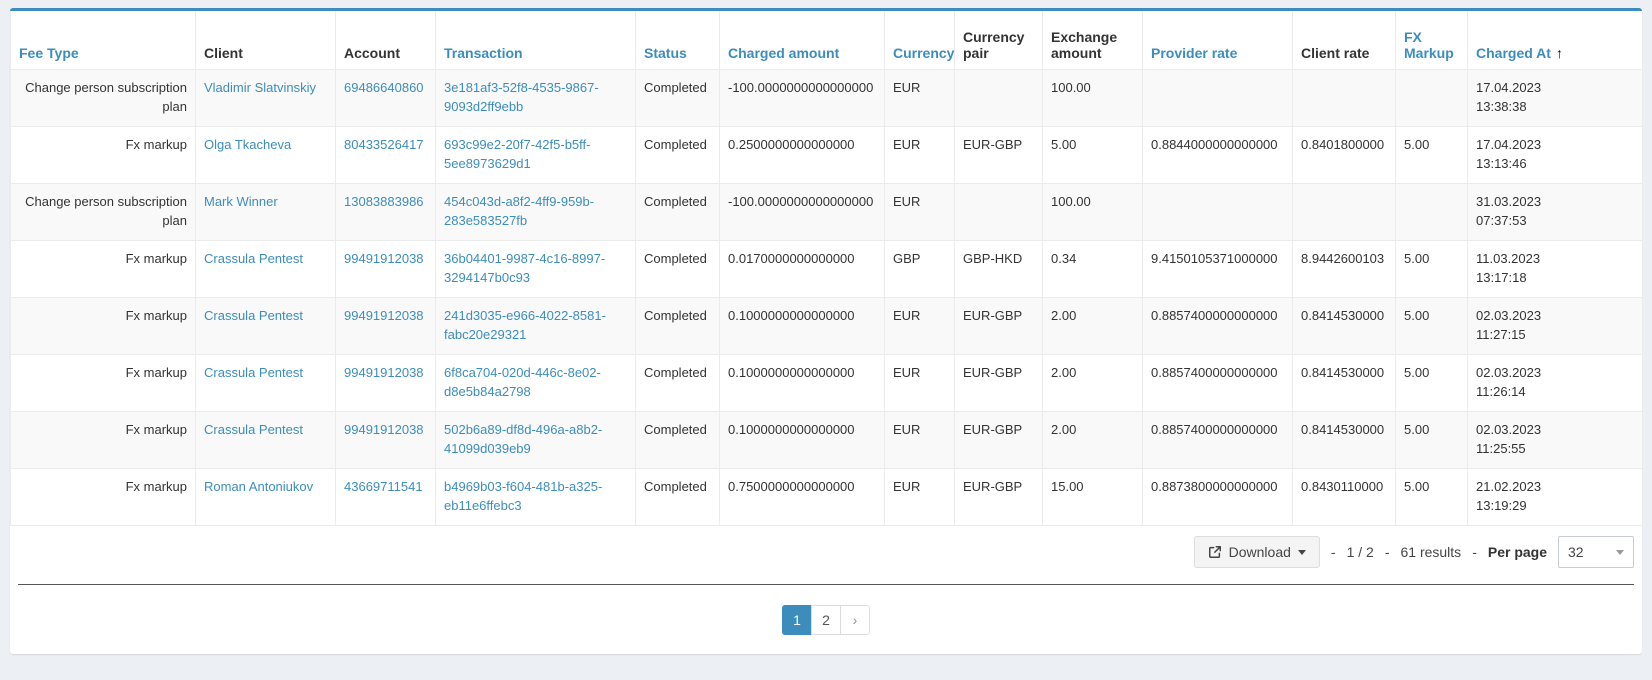  Describe the element at coordinates (259, 486) in the screenshot. I see `client-link: Roman Antoniukov` at that location.